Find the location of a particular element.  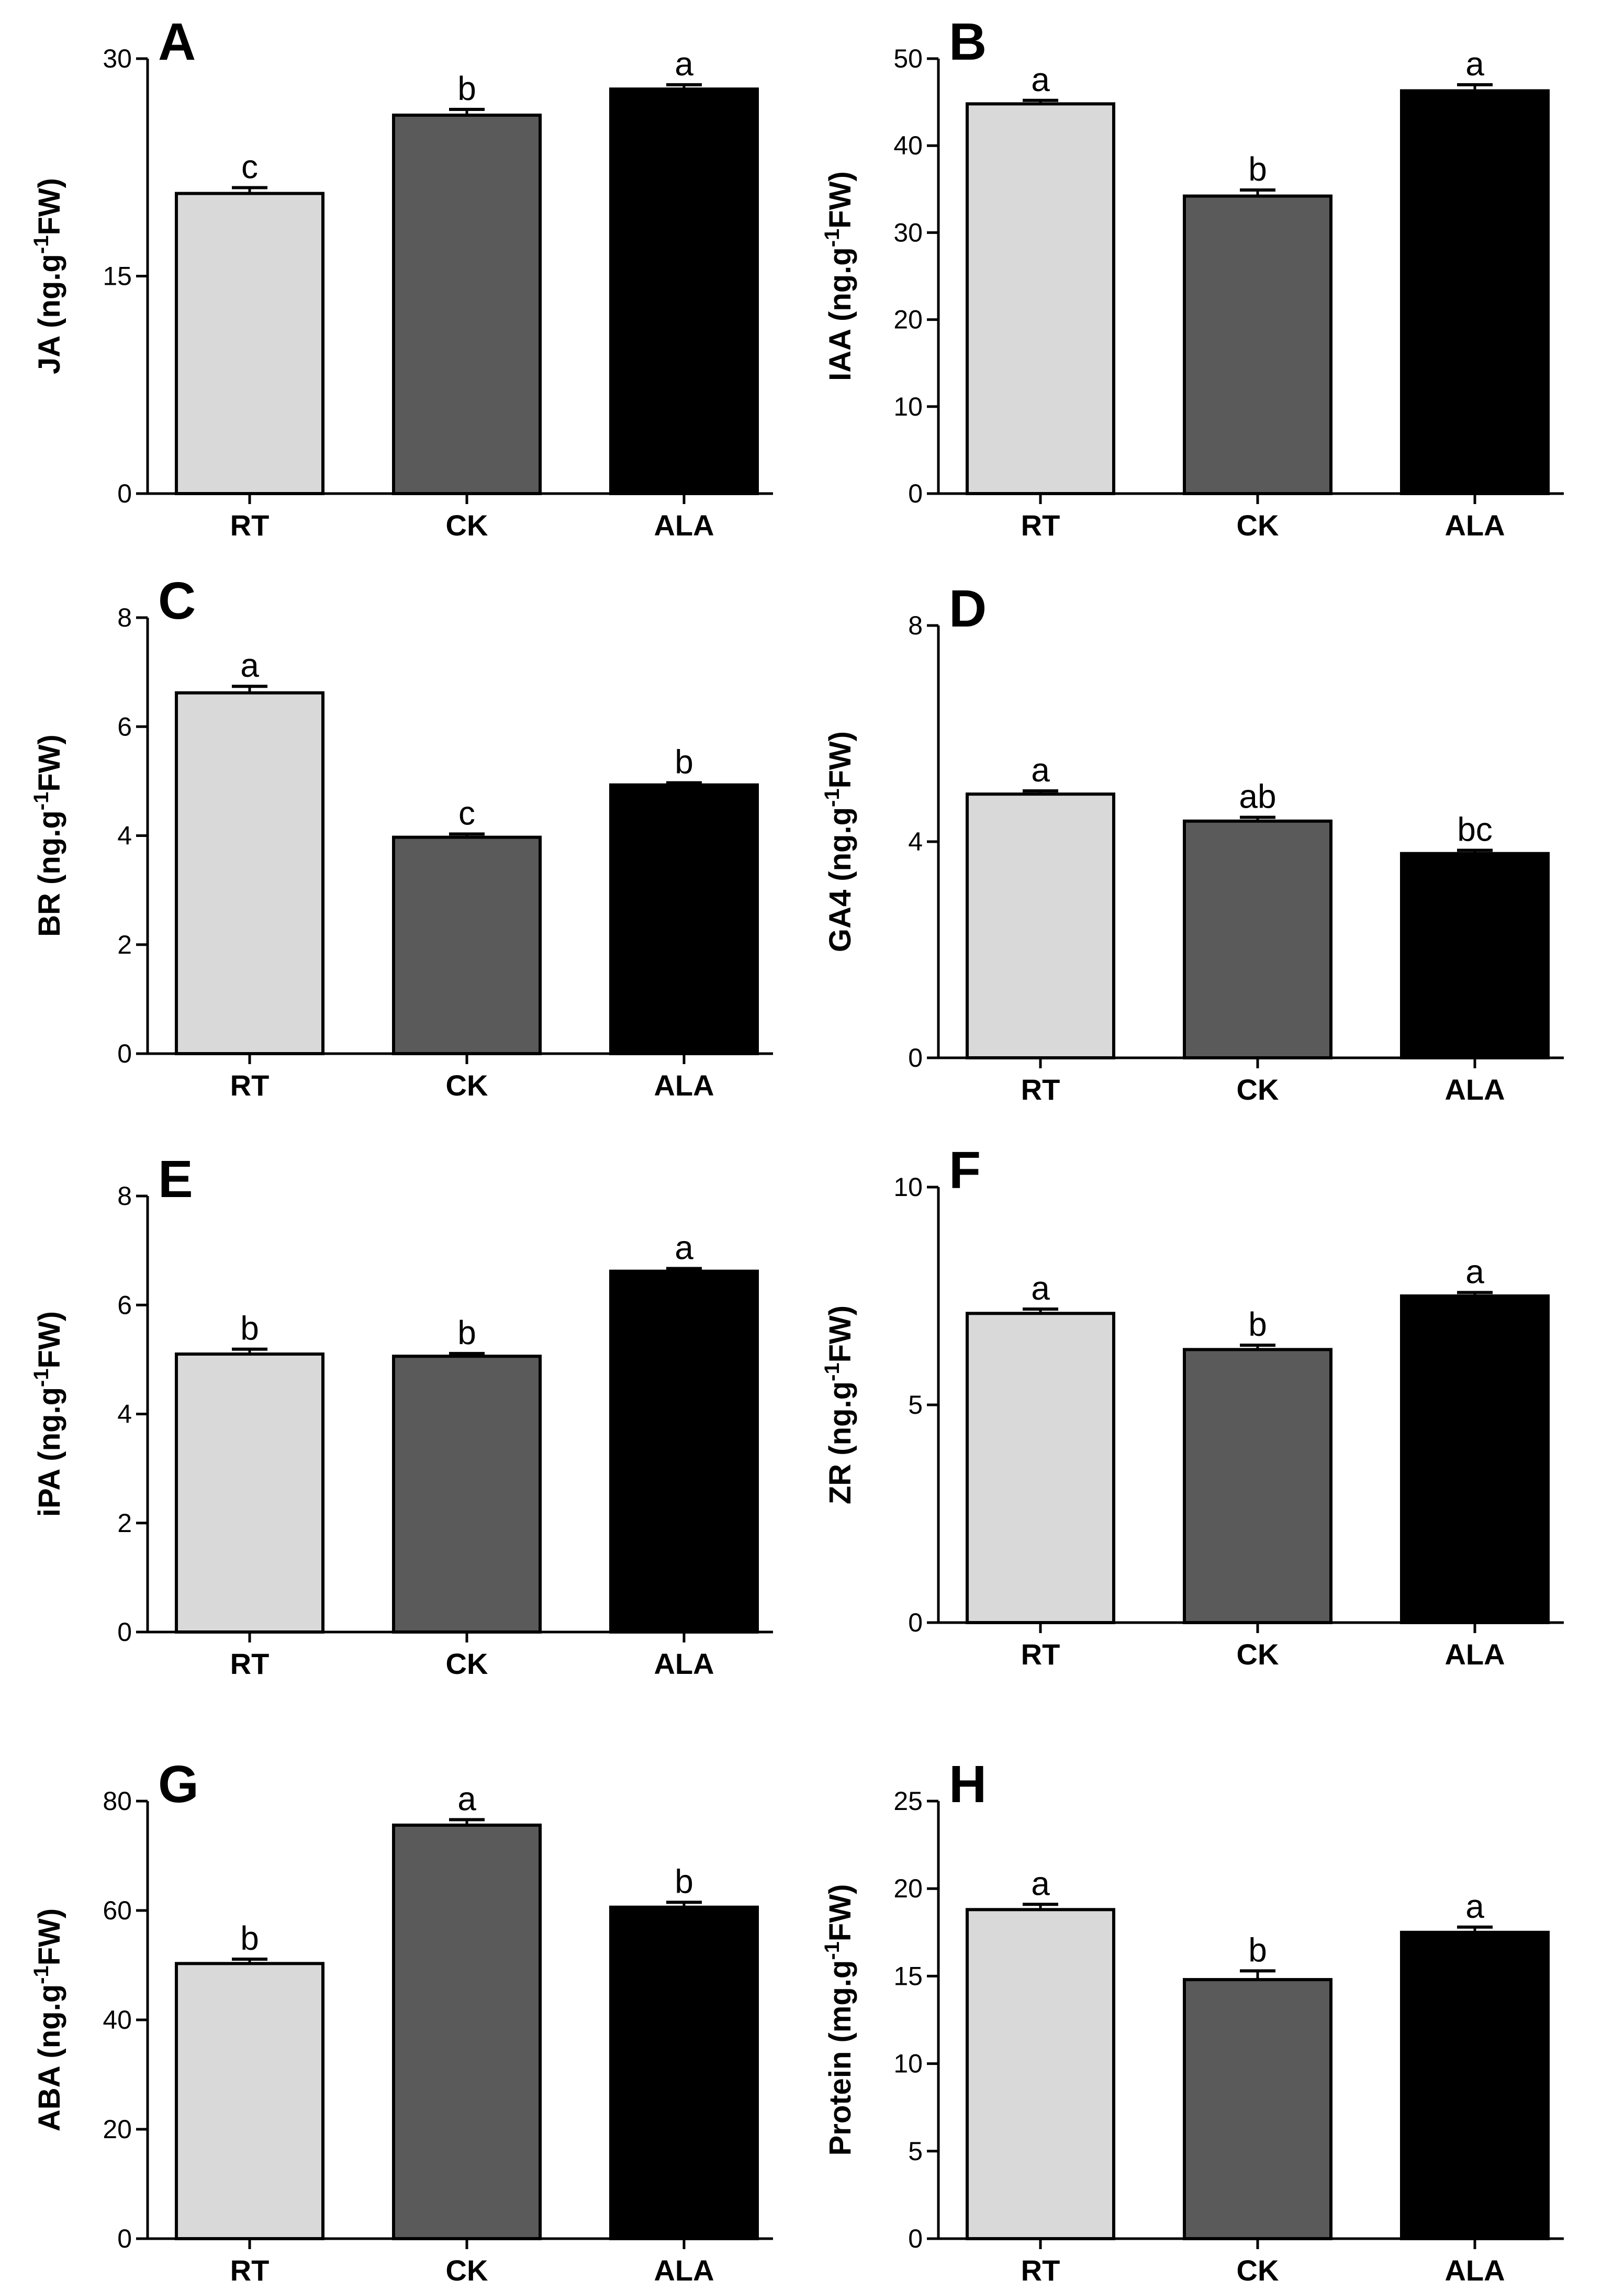

y-axis-title-main: Protein (mg.g is located at coordinates (840, 2058).